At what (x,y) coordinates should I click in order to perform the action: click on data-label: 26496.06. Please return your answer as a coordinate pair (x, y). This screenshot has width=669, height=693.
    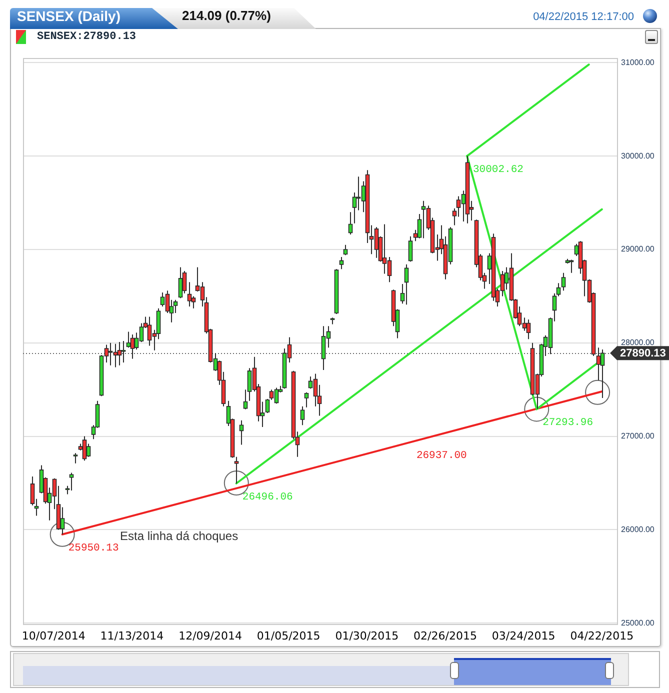
    Looking at the image, I should click on (267, 497).